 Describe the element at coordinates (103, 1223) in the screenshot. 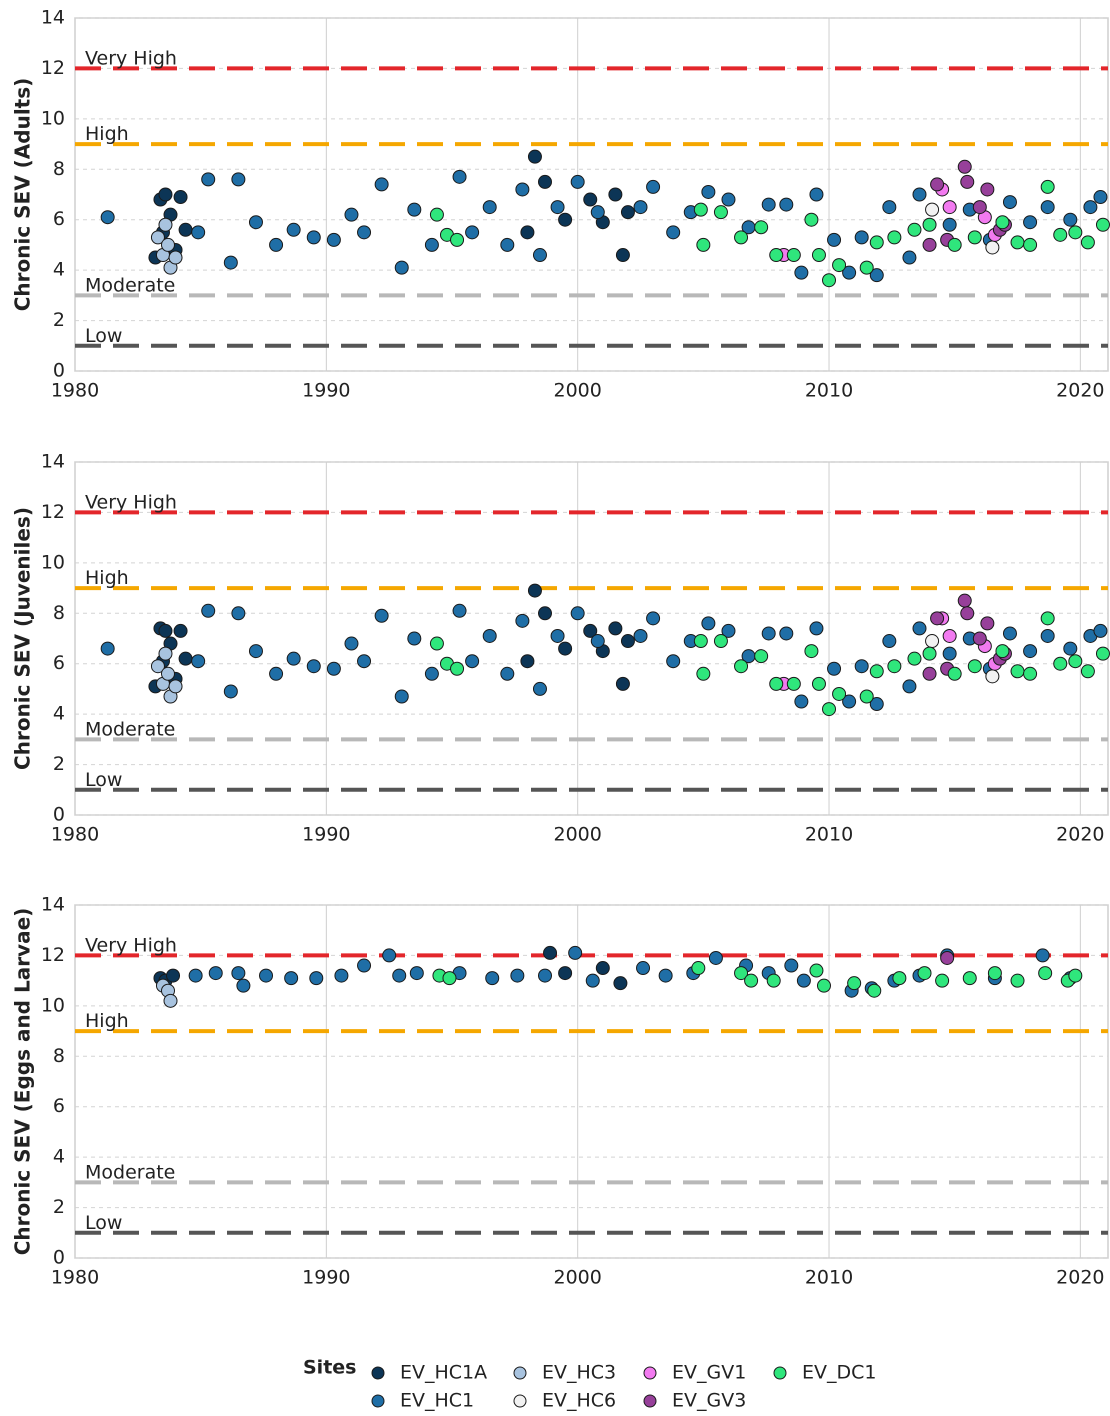

I see `threshold-label: Low` at that location.